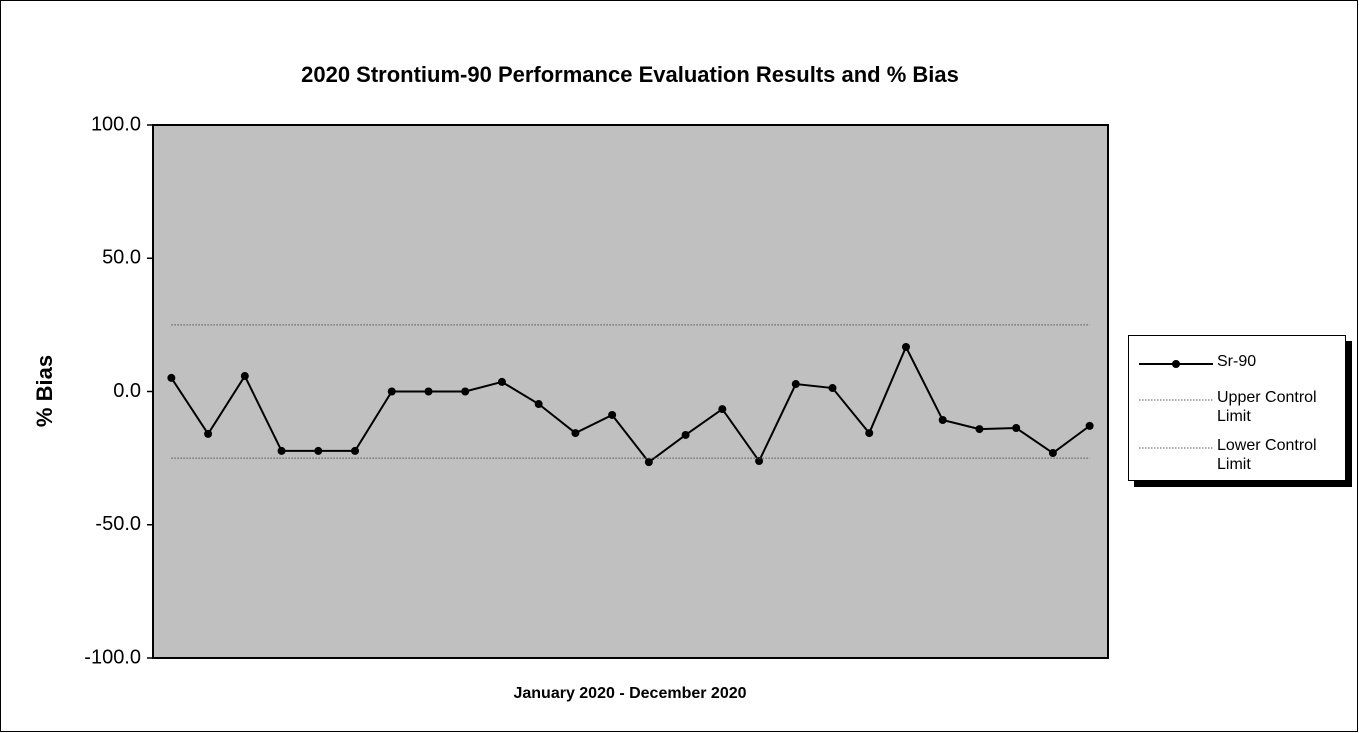 The width and height of the screenshot is (1359, 733). Describe the element at coordinates (1267, 455) in the screenshot. I see `legend-label: Lower Control Limit` at that location.